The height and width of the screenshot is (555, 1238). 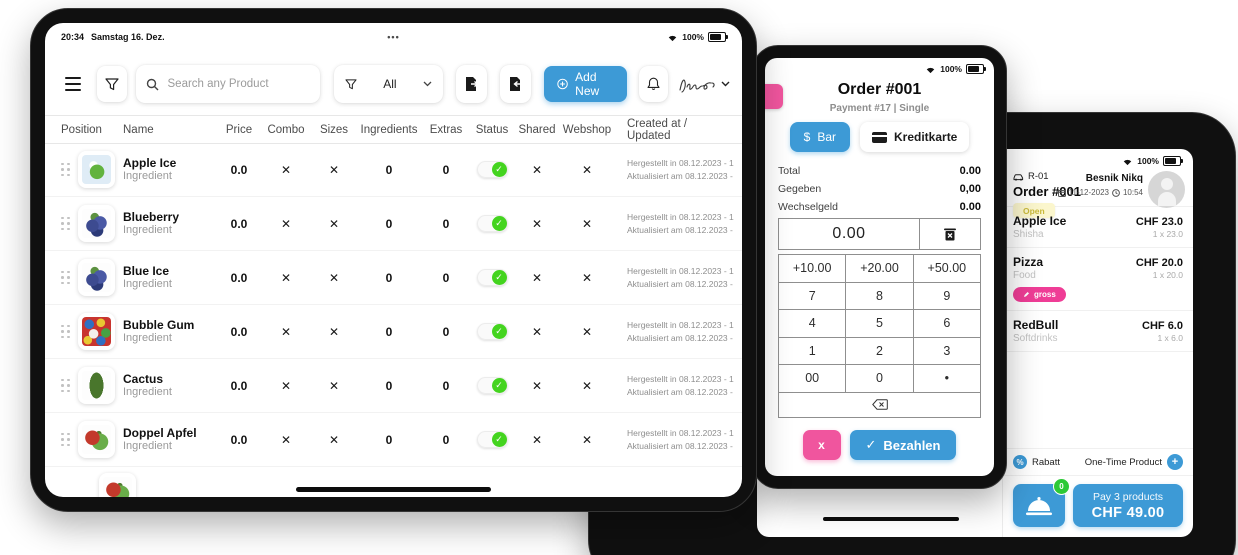 What do you see at coordinates (680, 432) in the screenshot?
I see `created-at: Hergestellt in 08.12.2023 - 1` at bounding box center [680, 432].